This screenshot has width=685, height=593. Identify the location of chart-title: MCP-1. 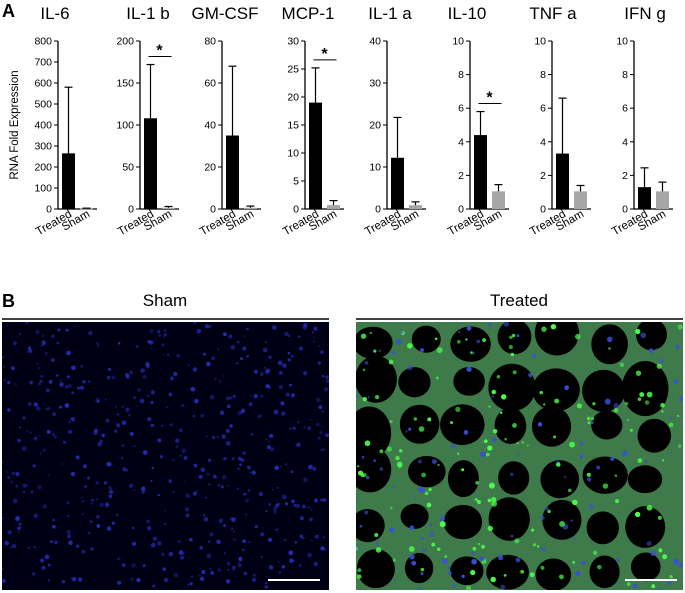
(308, 13).